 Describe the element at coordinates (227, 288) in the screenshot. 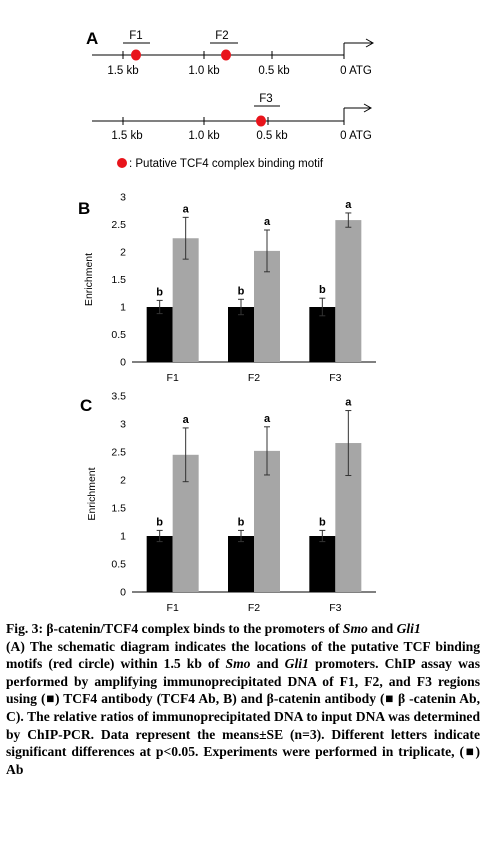

I see `chart-b: B 0 0.5 1 1.5 2 2.5 3 Enrichment F1 b a F2 b a F3 b a` at that location.